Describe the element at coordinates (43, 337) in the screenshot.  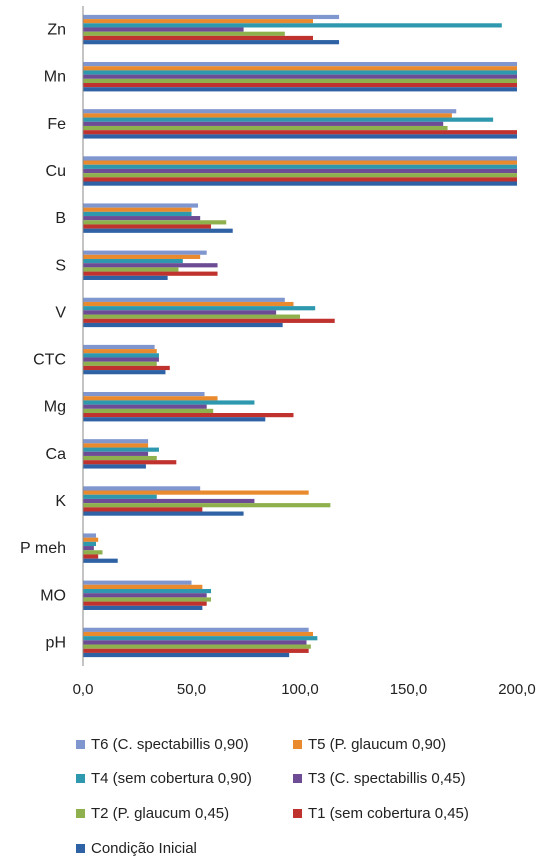
I see `category-labels: Zn Mn Fe Cu B S V CTC Mg Ca K P meh MO pH` at that location.